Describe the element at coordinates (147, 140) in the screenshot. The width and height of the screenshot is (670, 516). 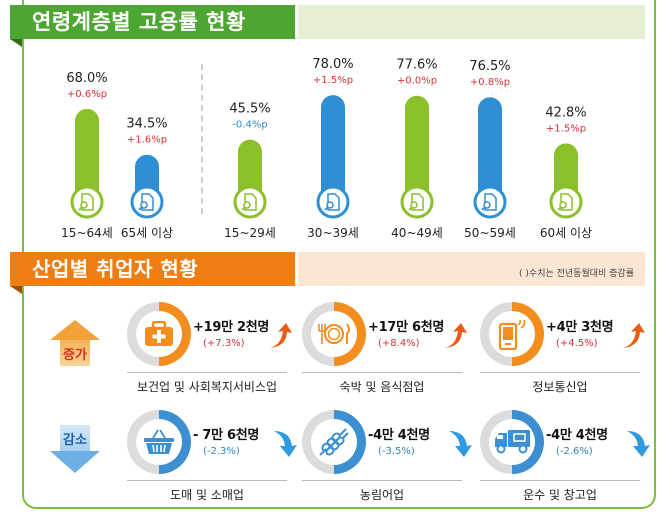
I see `bar-change-label: +1.6%p` at that location.